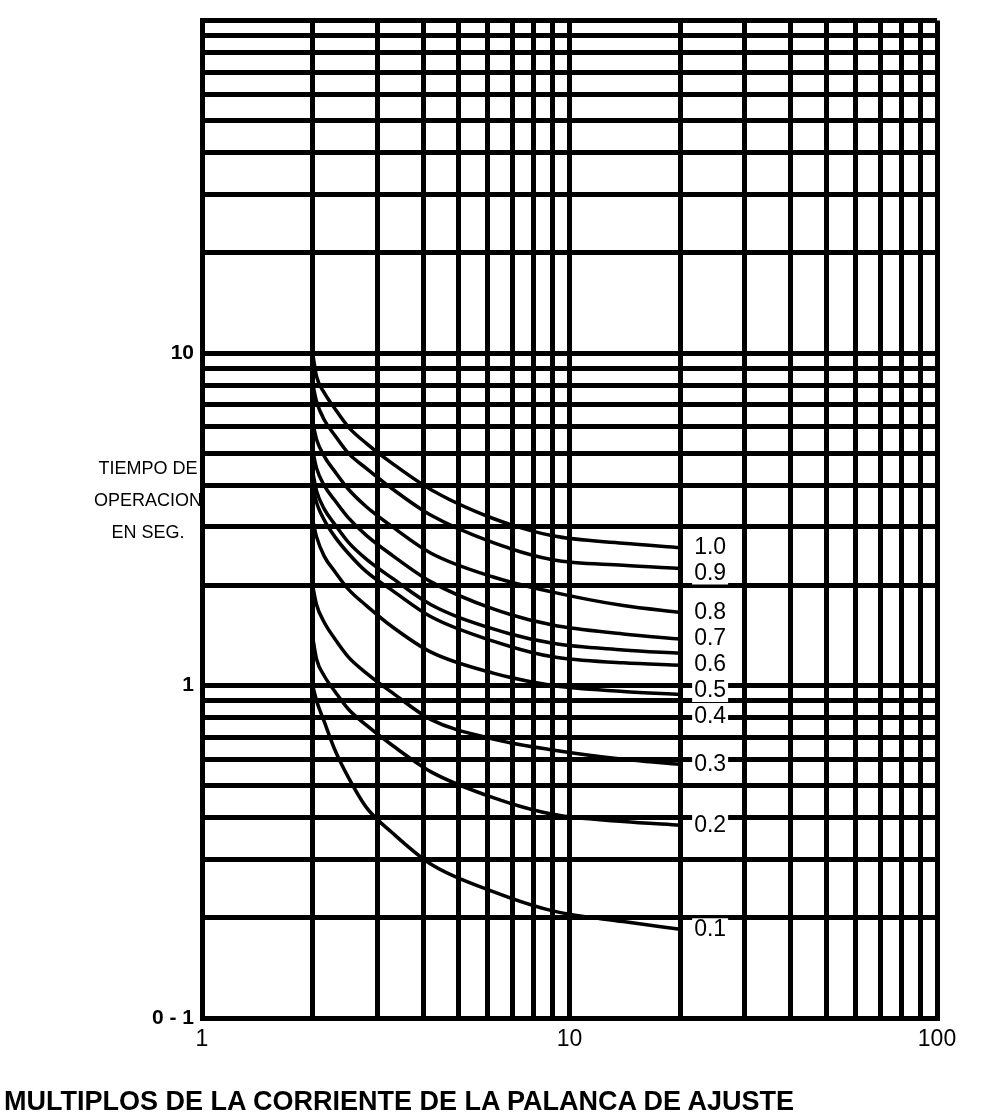  I want to click on y-axis-title: TIEMPO DE OPERACION EN SEG., so click(148, 500).